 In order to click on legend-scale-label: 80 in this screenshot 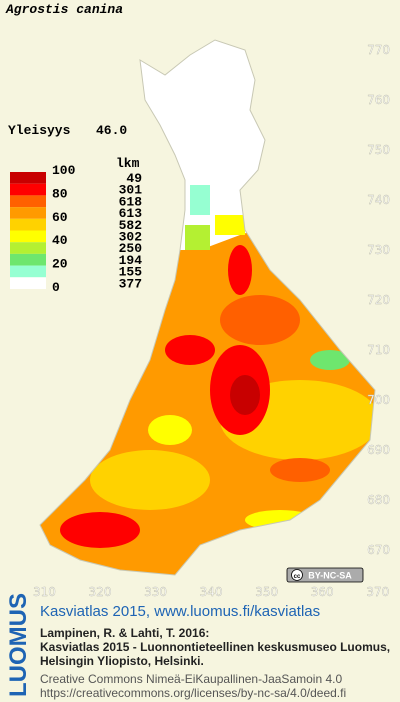, I will do `click(60, 193)`.